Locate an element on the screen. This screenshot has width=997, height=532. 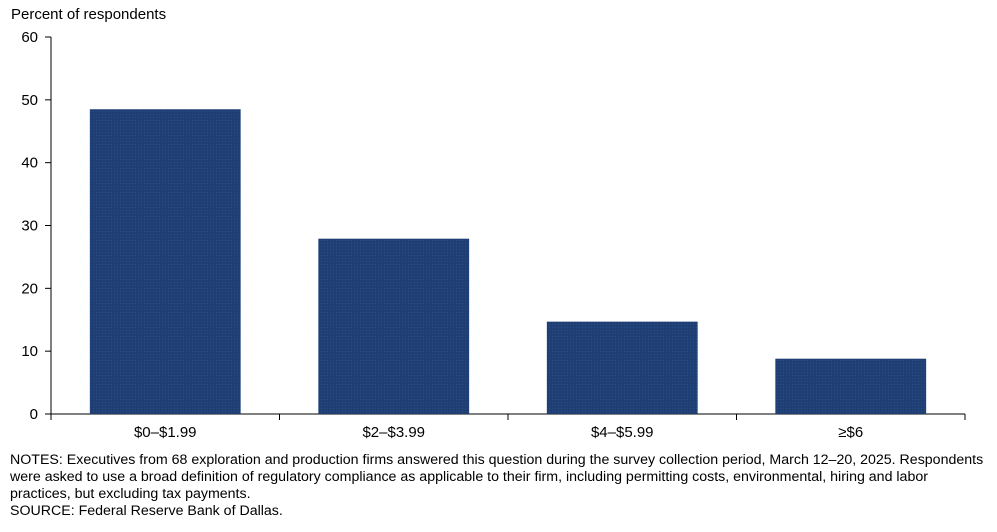
x-tick-label: ≥$6 is located at coordinates (850, 432).